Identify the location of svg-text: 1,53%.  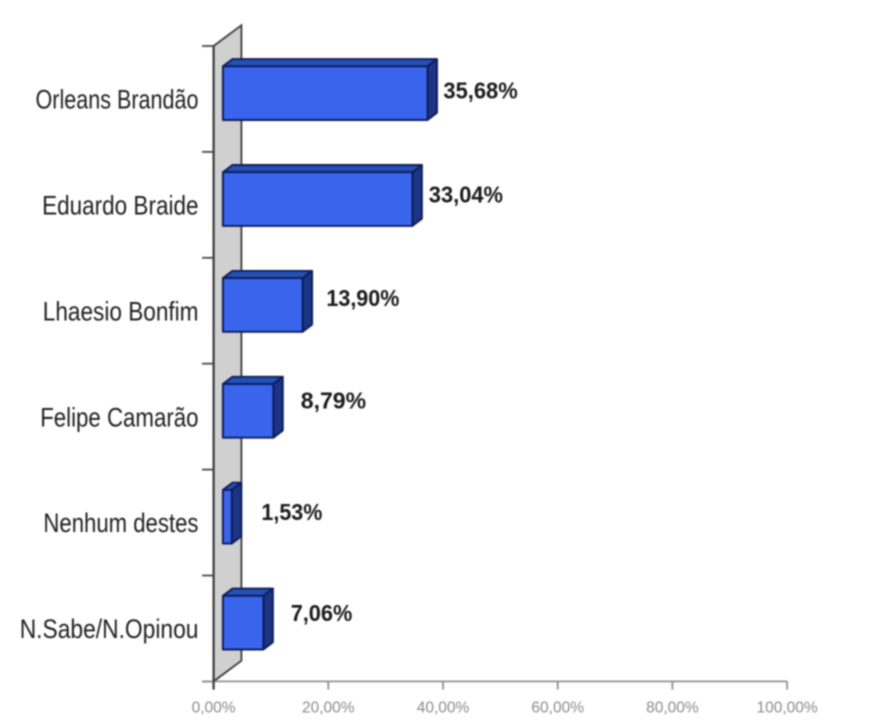
(291, 512).